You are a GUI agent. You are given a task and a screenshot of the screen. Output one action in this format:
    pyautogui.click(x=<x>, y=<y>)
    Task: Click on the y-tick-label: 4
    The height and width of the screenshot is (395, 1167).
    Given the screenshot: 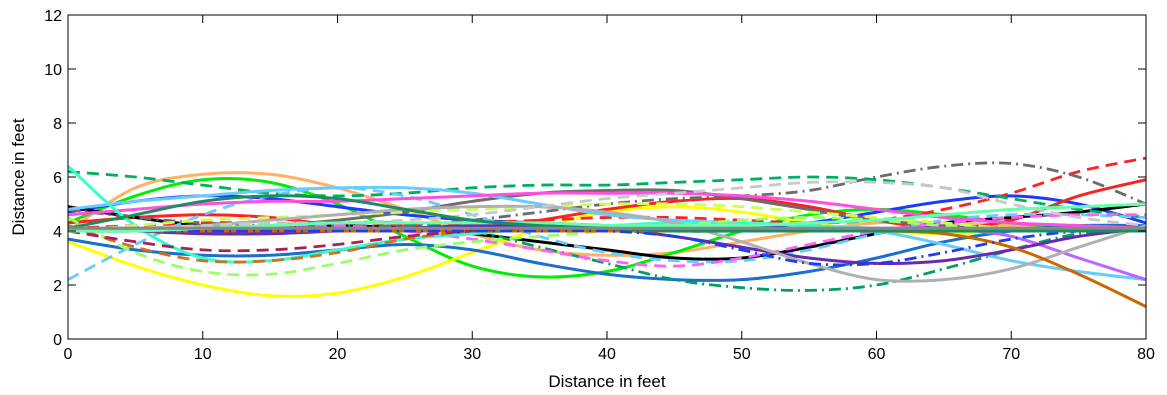 What is the action you would take?
    pyautogui.click(x=57, y=232)
    